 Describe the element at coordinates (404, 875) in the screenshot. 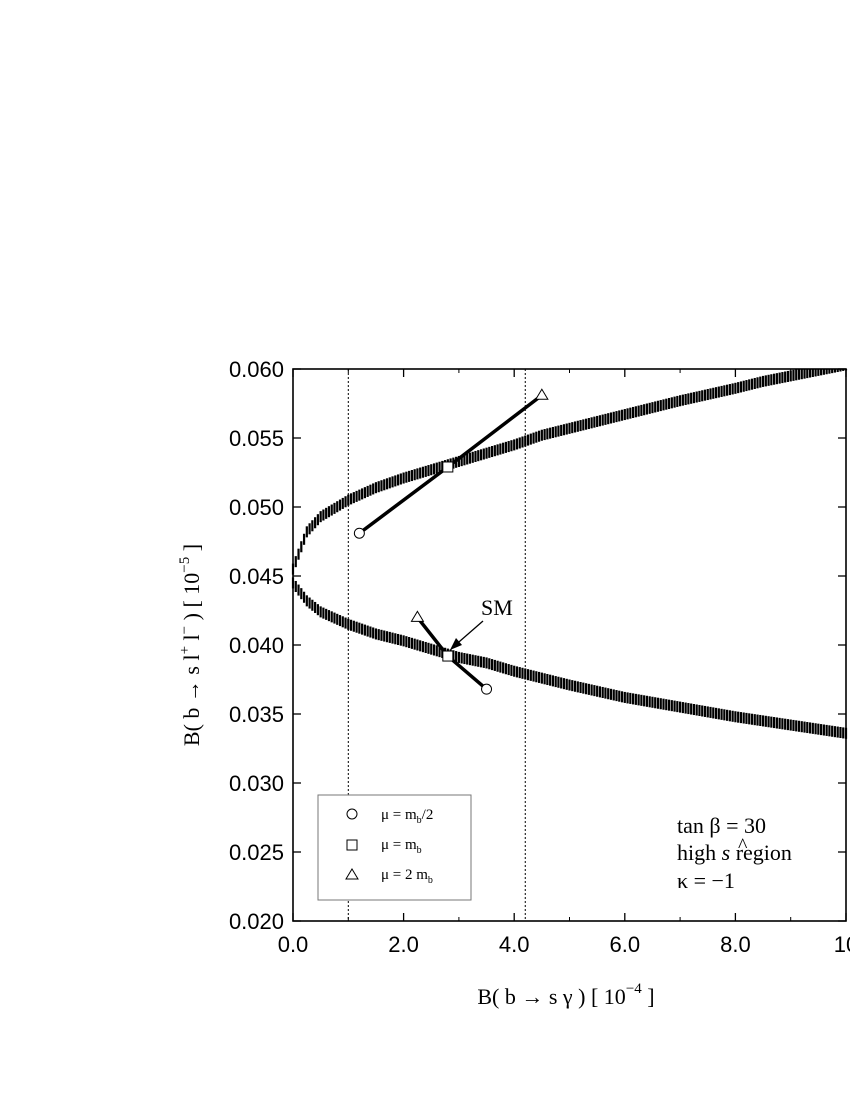

I see `legend-entry-3-pre: μ = 2 m` at that location.